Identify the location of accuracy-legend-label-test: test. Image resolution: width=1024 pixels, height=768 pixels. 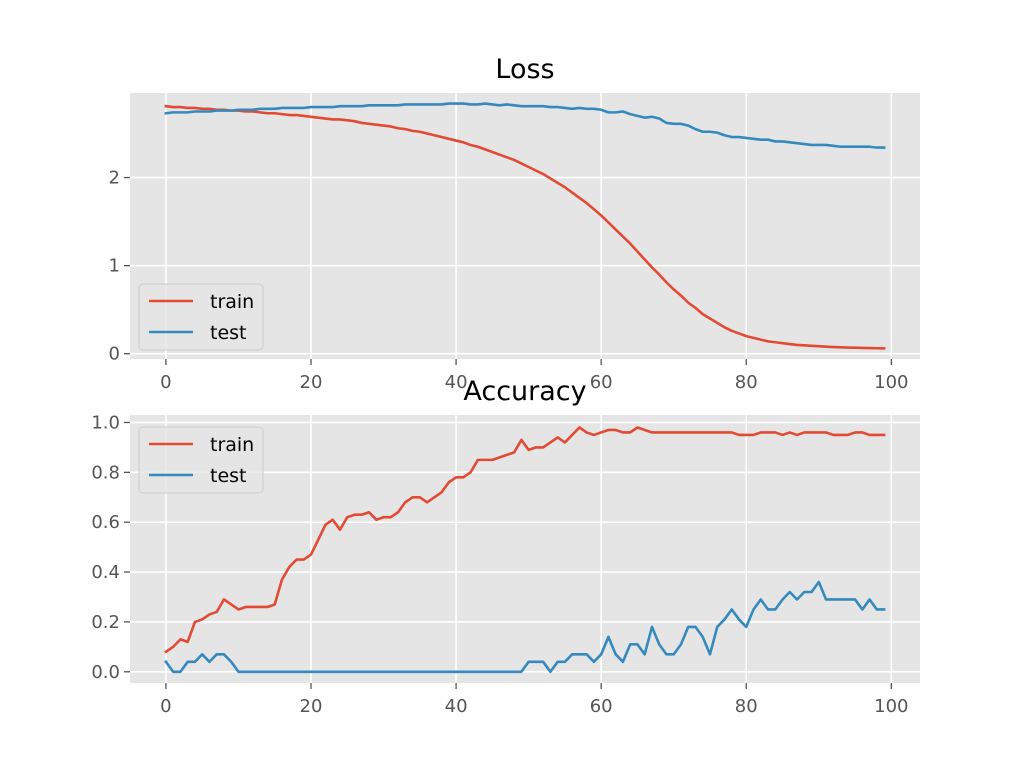
(228, 476).